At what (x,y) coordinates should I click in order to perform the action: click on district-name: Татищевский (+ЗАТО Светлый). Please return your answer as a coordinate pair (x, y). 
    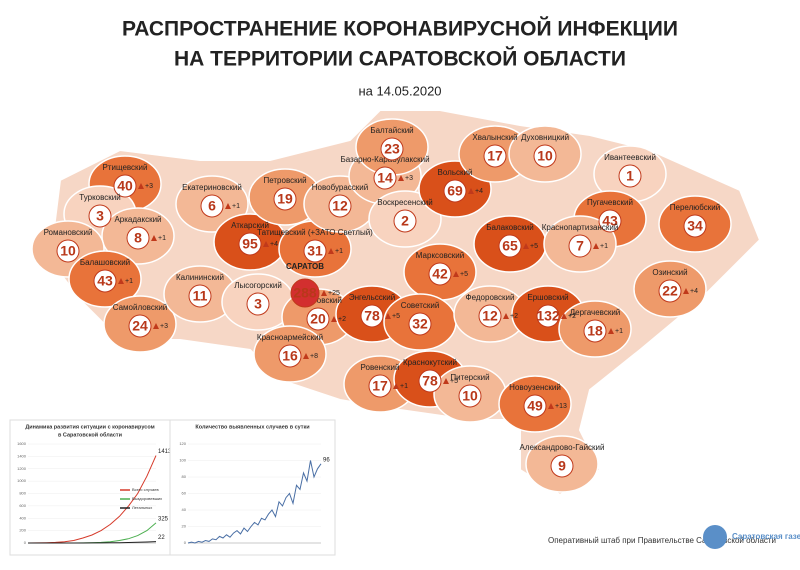
    Looking at the image, I should click on (315, 232).